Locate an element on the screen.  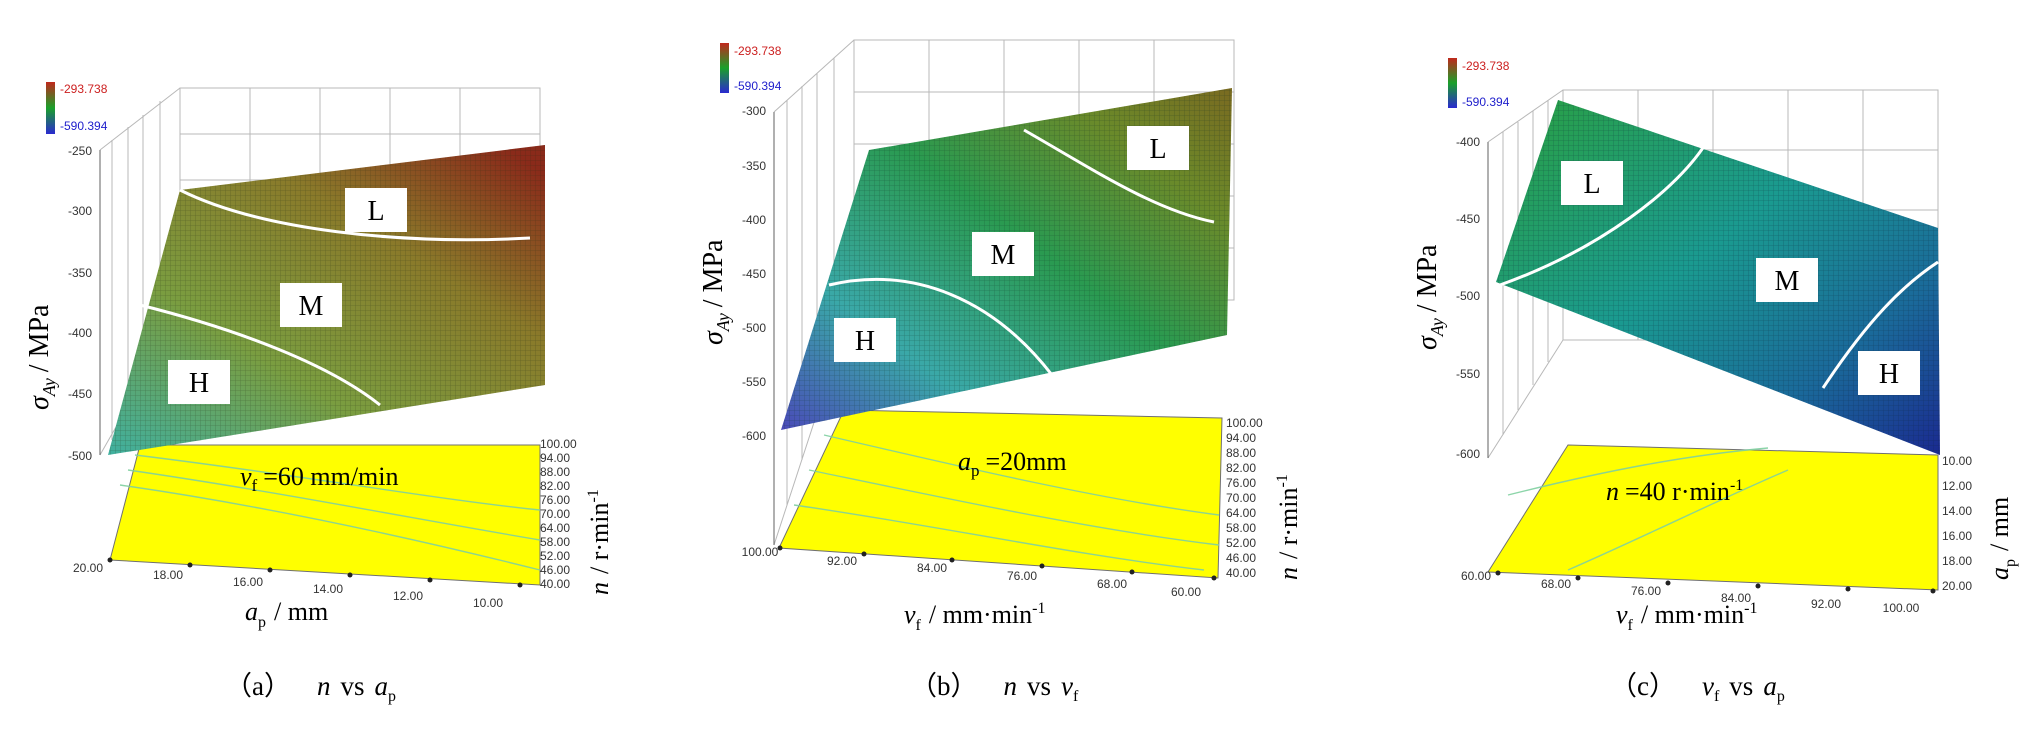
svg-text: 82.00 is located at coordinates (1241, 468).